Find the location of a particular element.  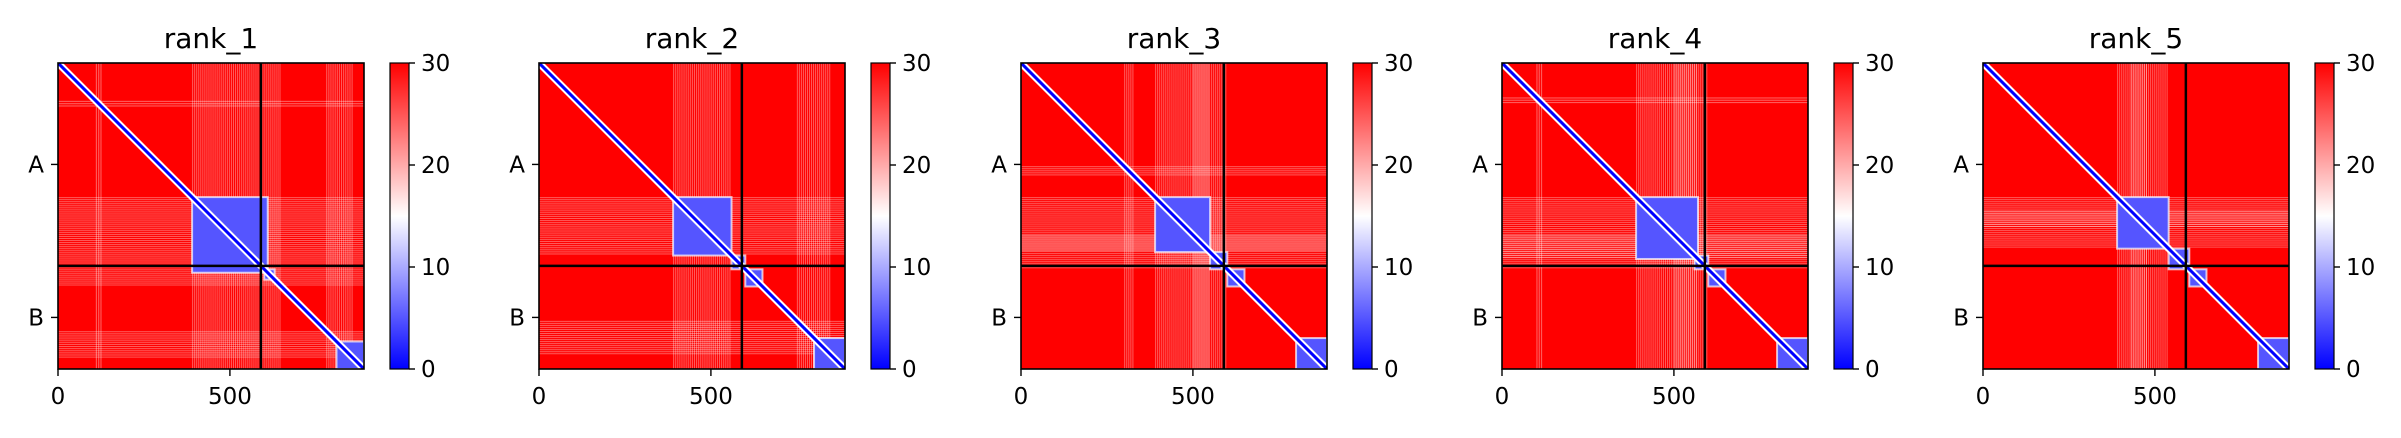

colorbar-gradient is located at coordinates (399, 216).